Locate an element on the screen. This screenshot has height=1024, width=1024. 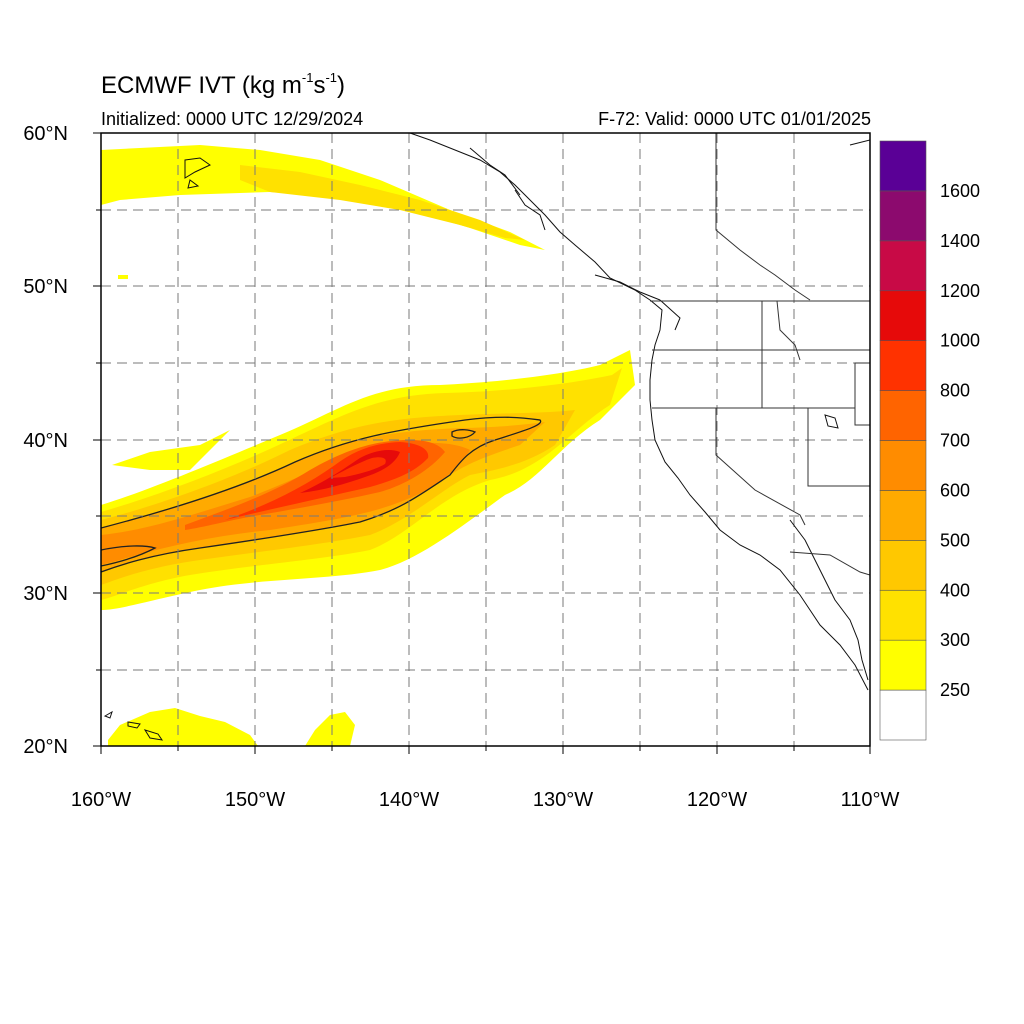
ivt-contours is located at coordinates (321, 494).